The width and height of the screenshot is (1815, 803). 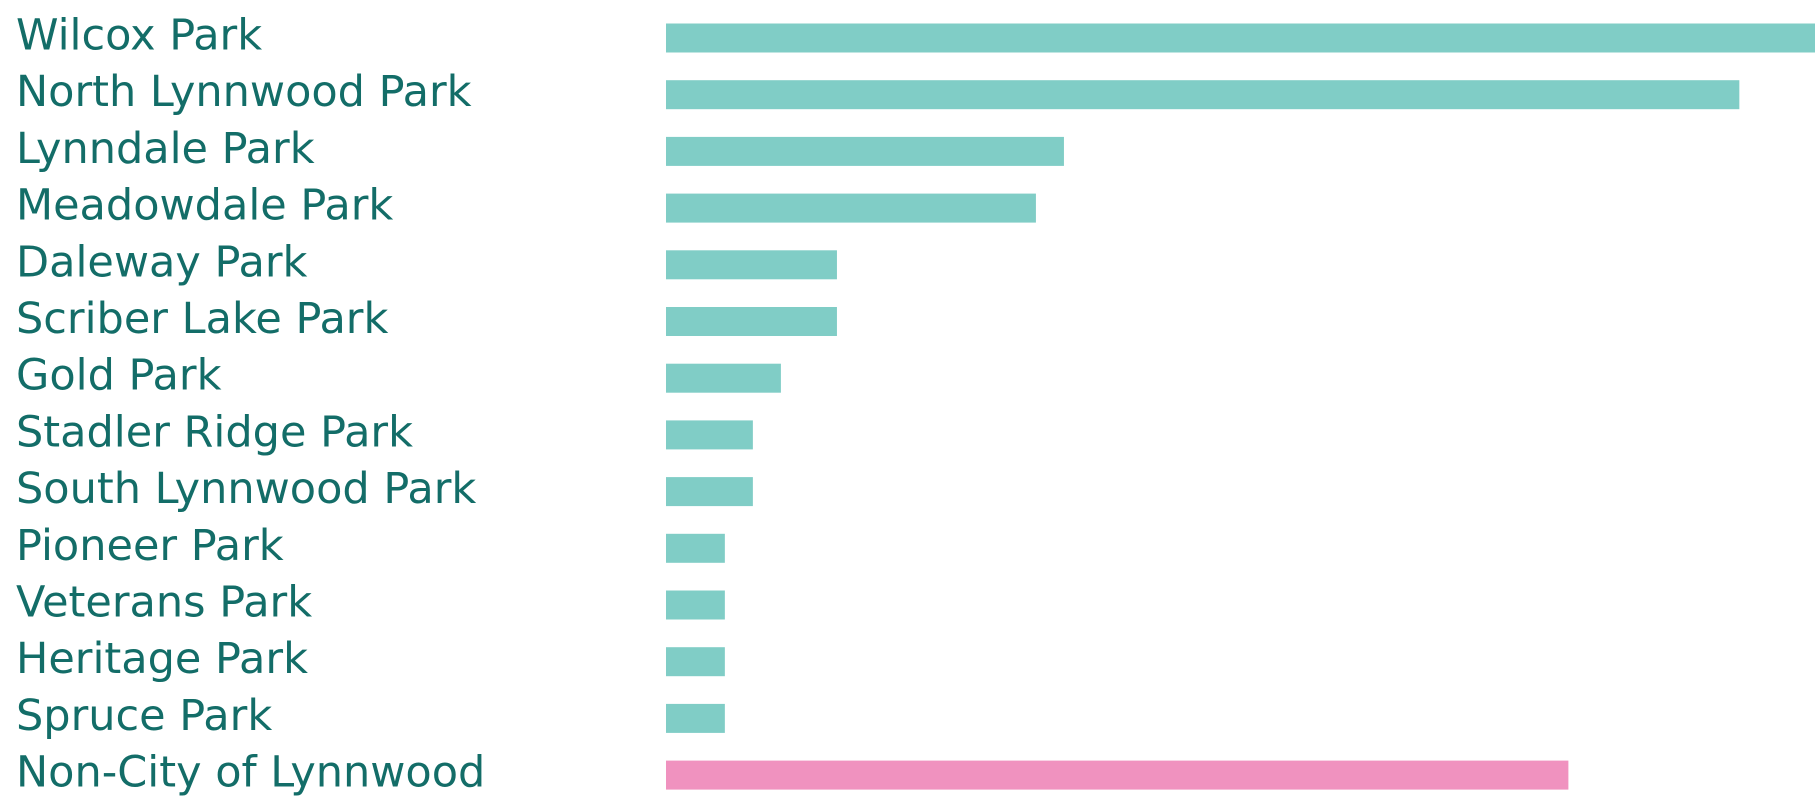 I want to click on category-label: Wilcox Park, so click(x=139, y=36).